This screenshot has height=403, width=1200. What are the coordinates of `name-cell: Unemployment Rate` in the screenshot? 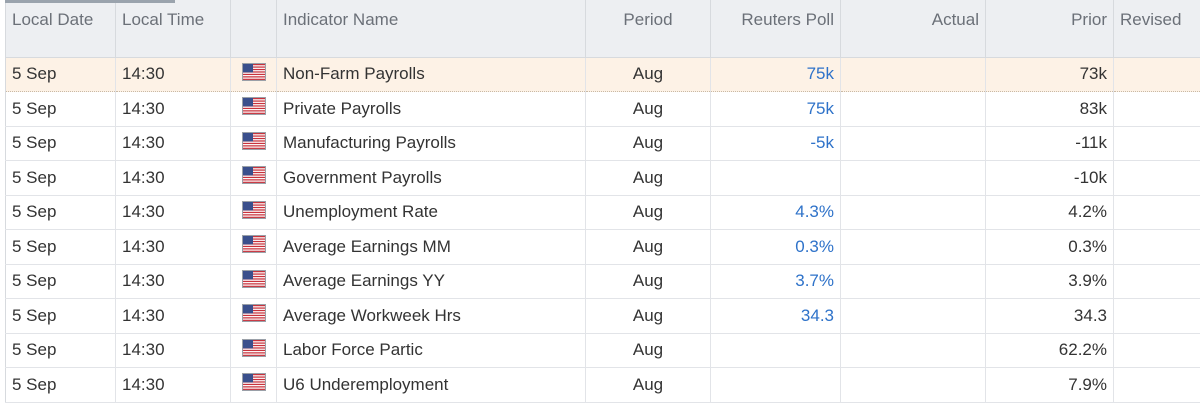 It's located at (431, 212).